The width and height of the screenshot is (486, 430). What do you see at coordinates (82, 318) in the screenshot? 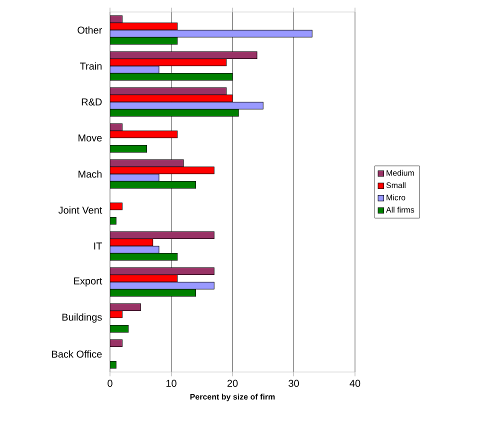
I see `y-tick-label: Buildings` at bounding box center [82, 318].